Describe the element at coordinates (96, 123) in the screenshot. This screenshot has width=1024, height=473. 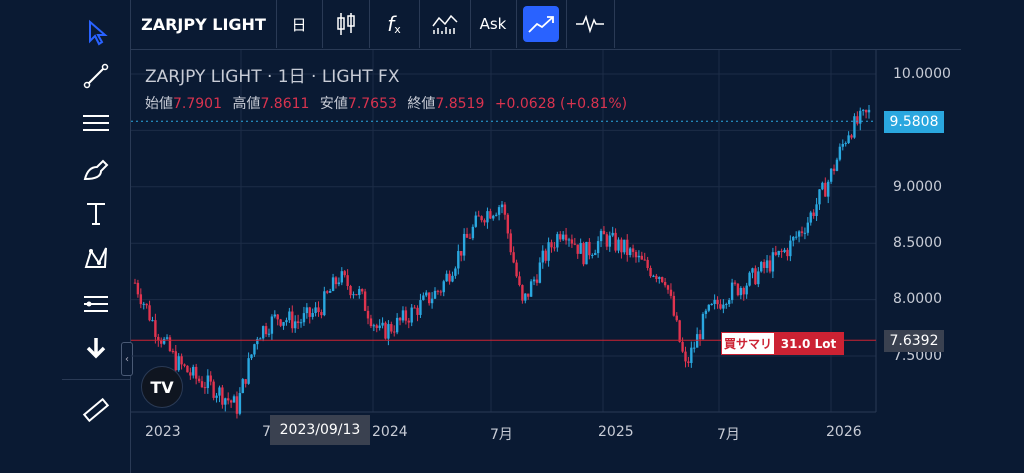
I see `fib-icon` at that location.